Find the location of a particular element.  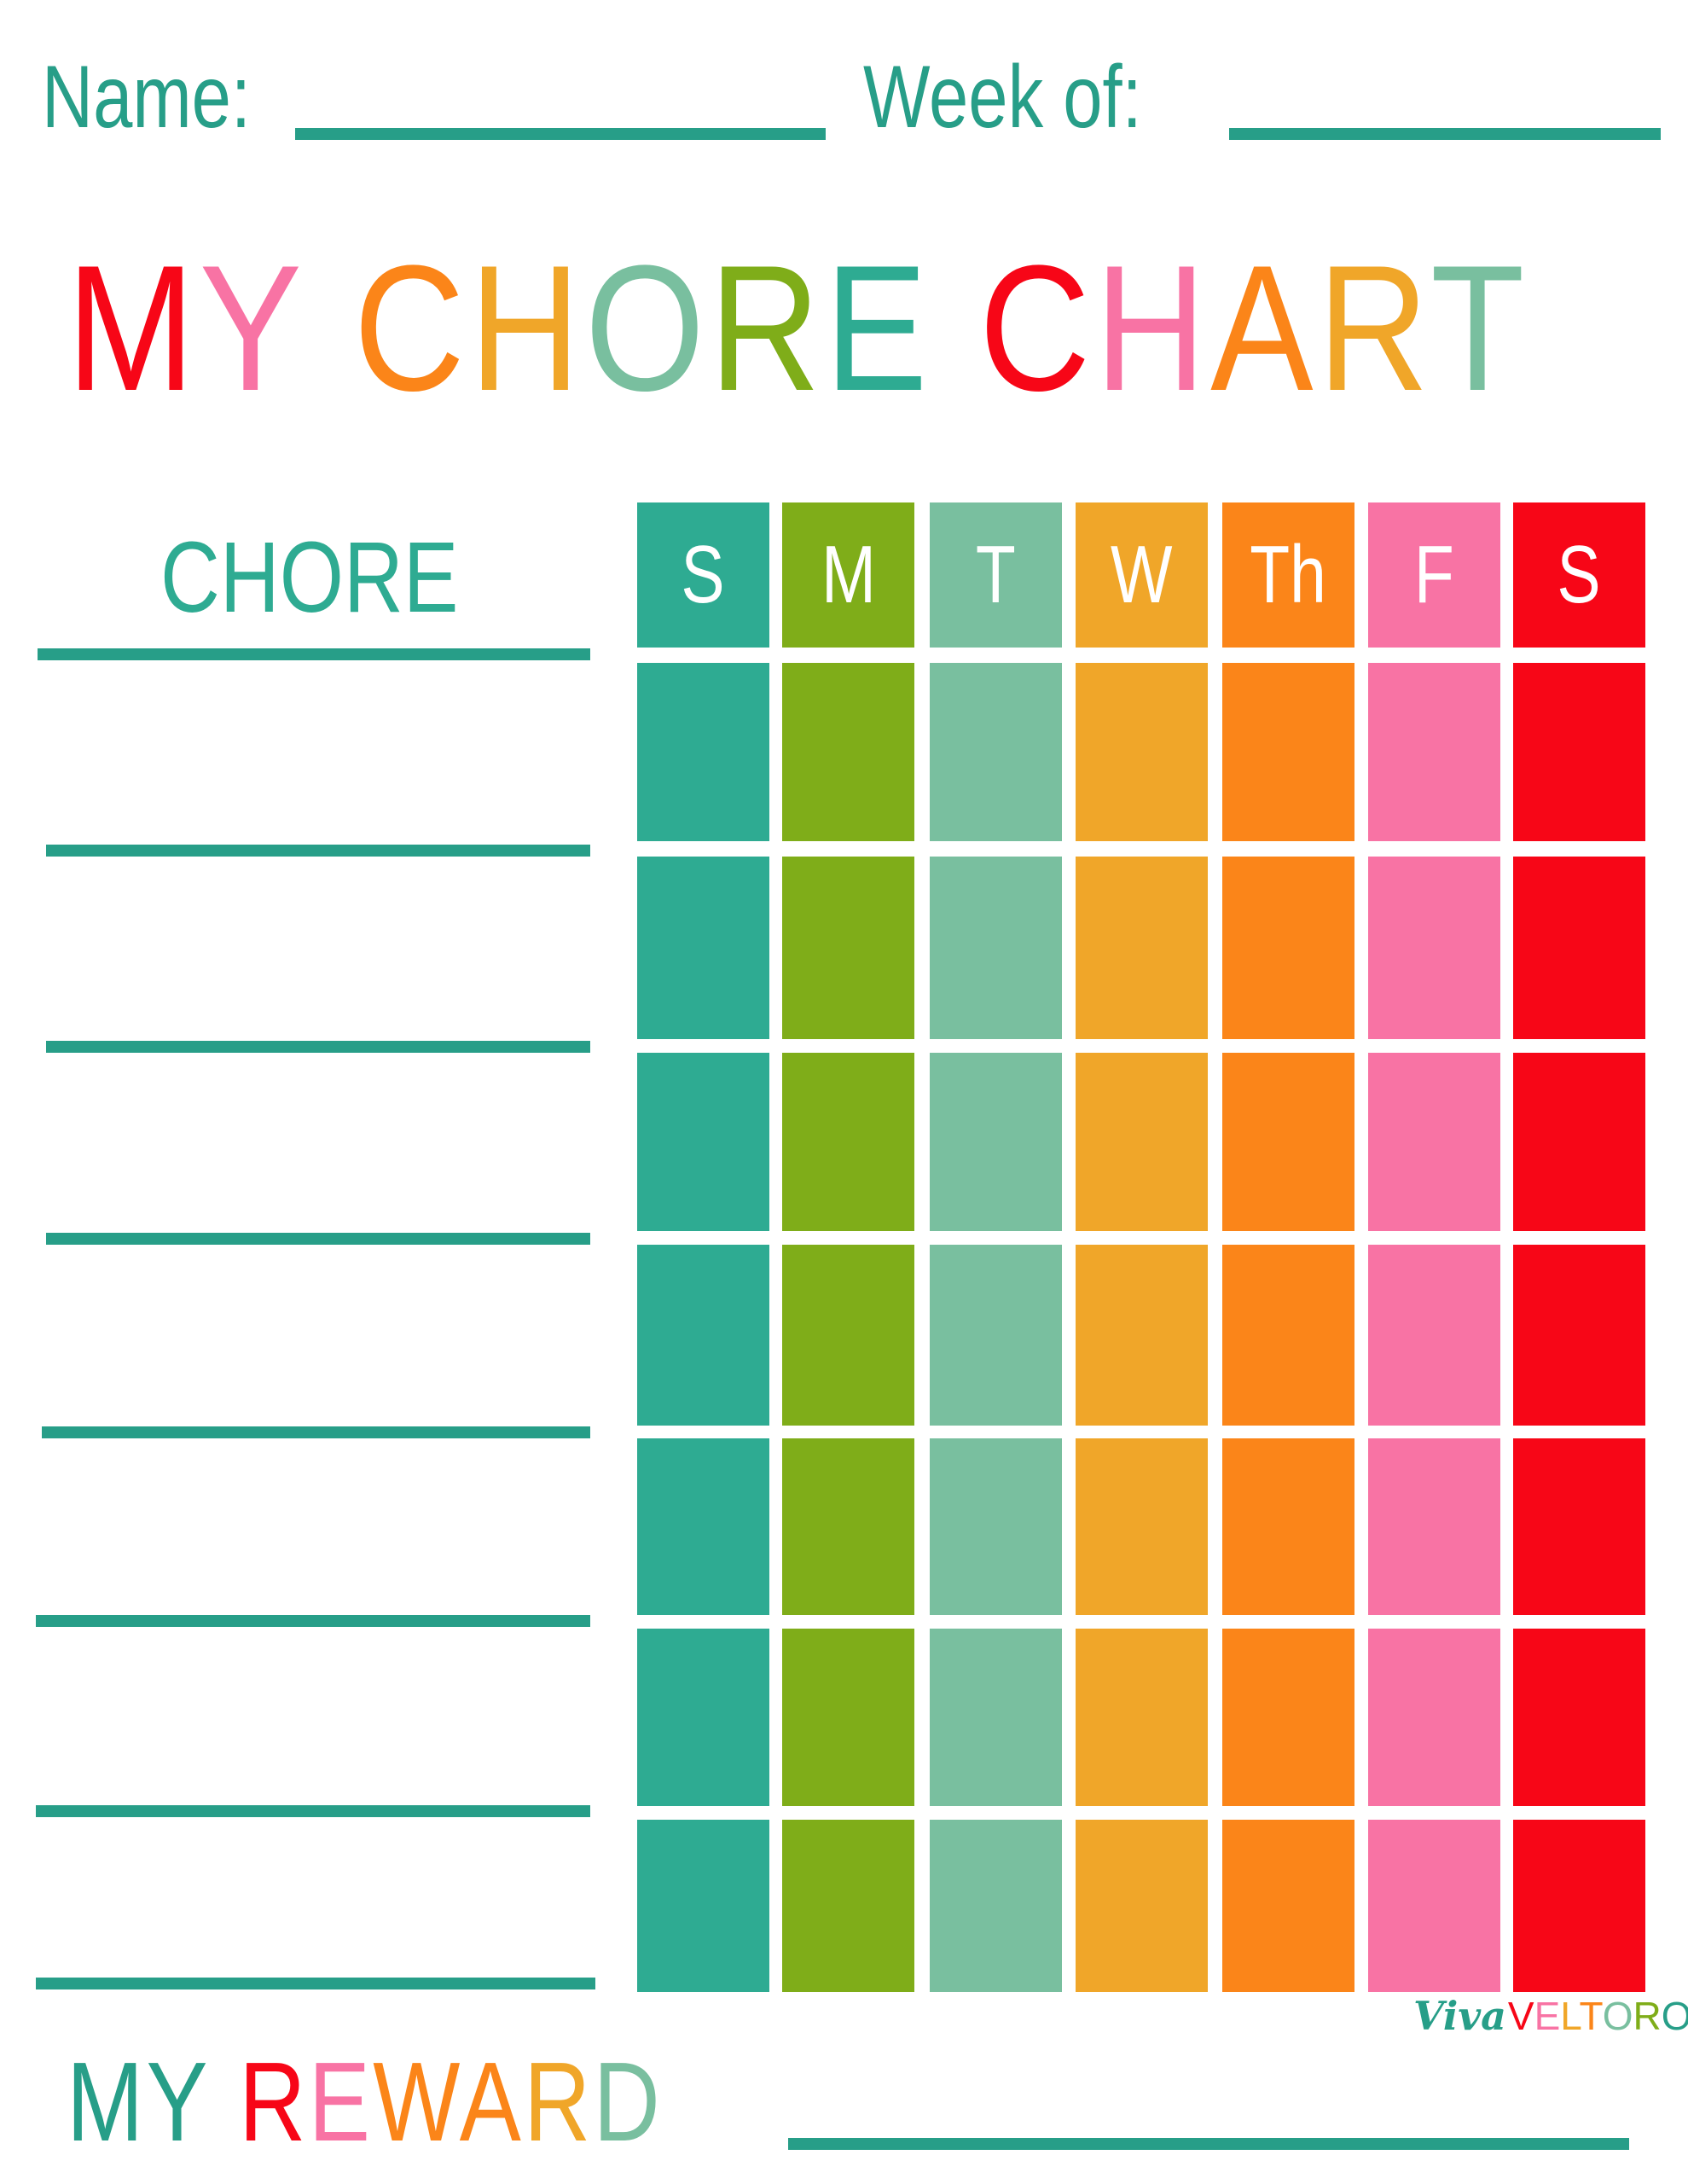

title-letter: R is located at coordinates (767, 328).